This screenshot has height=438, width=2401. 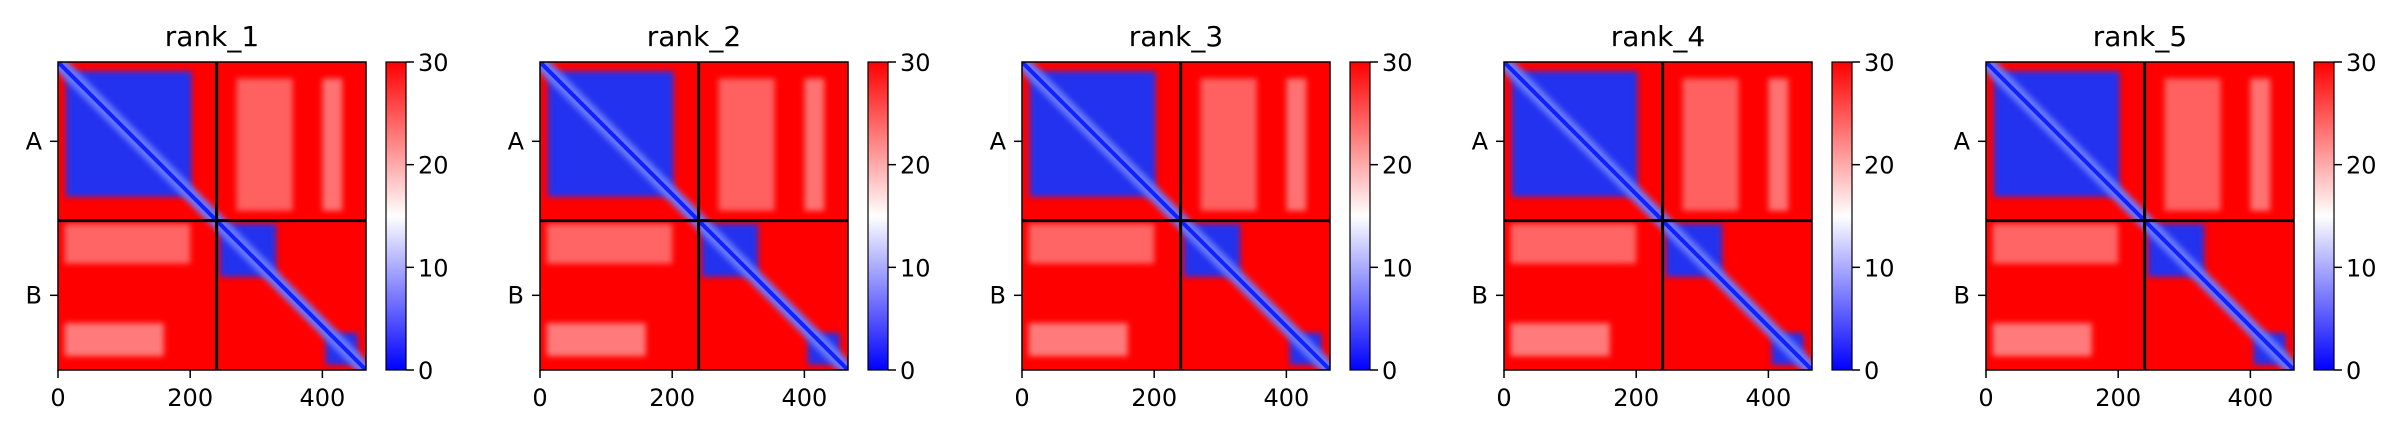 I want to click on panel-title: rank_1, so click(x=212, y=36).